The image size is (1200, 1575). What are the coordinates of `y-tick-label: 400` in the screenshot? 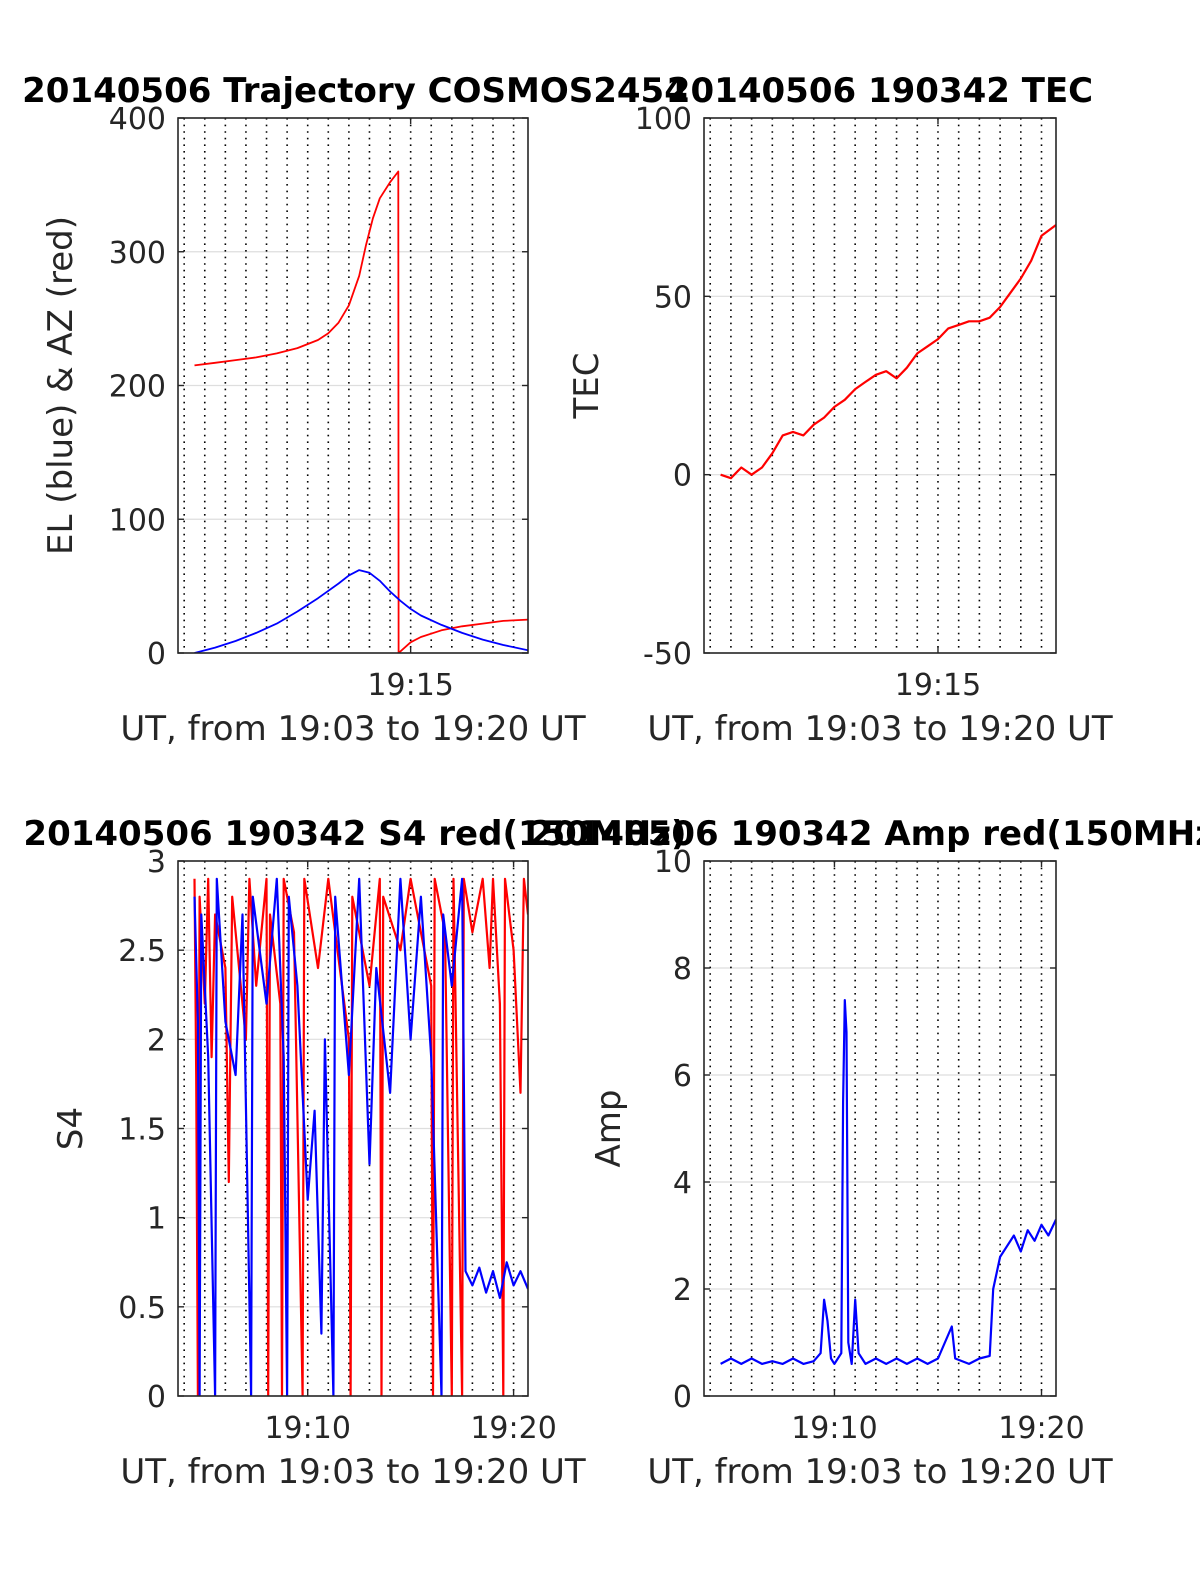 It's located at (137, 119).